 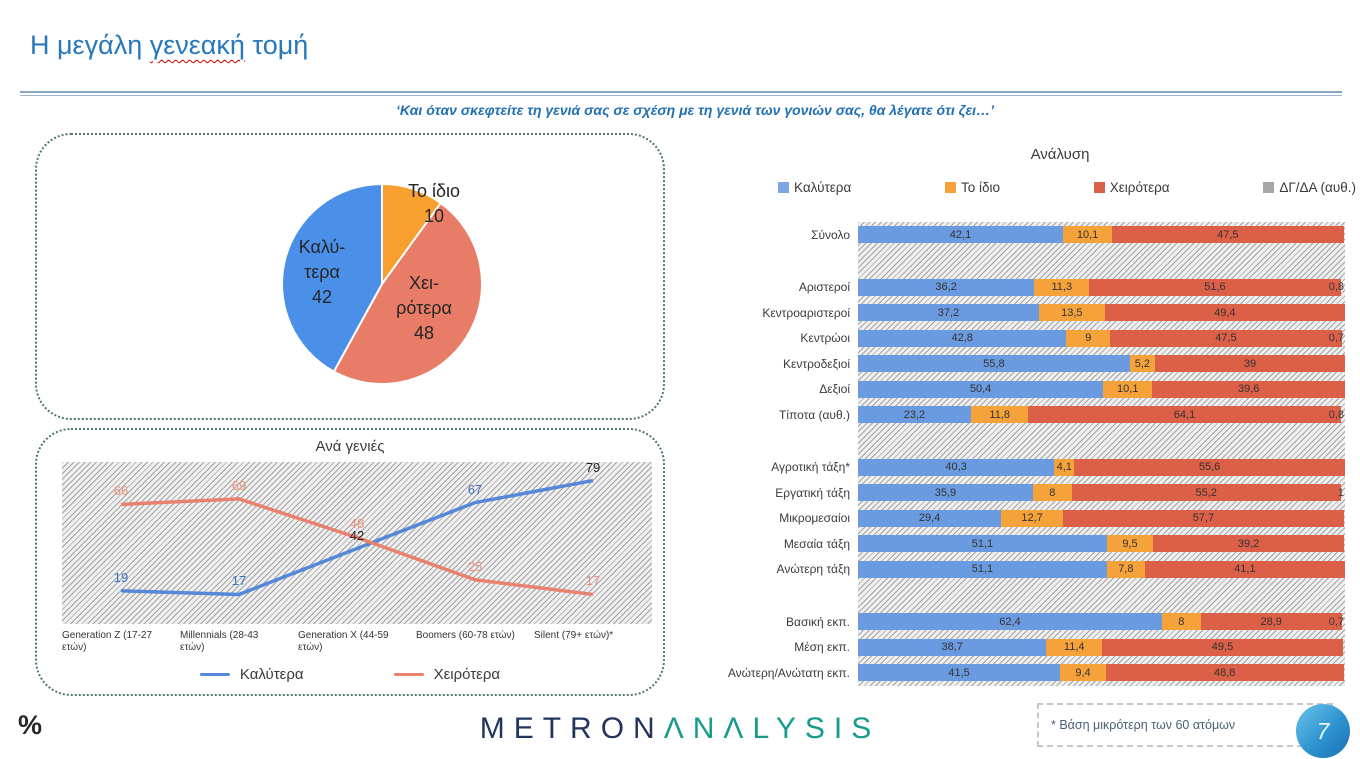 What do you see at coordinates (1101, 544) in the screenshot?
I see `bar-stack: 51,1 9,5 39,2` at bounding box center [1101, 544].